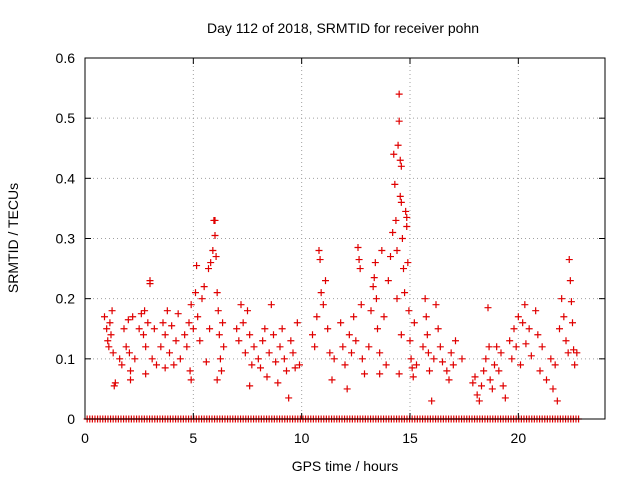 This screenshot has width=640, height=480. I want to click on y-tick-label: 0.1, so click(66, 359).